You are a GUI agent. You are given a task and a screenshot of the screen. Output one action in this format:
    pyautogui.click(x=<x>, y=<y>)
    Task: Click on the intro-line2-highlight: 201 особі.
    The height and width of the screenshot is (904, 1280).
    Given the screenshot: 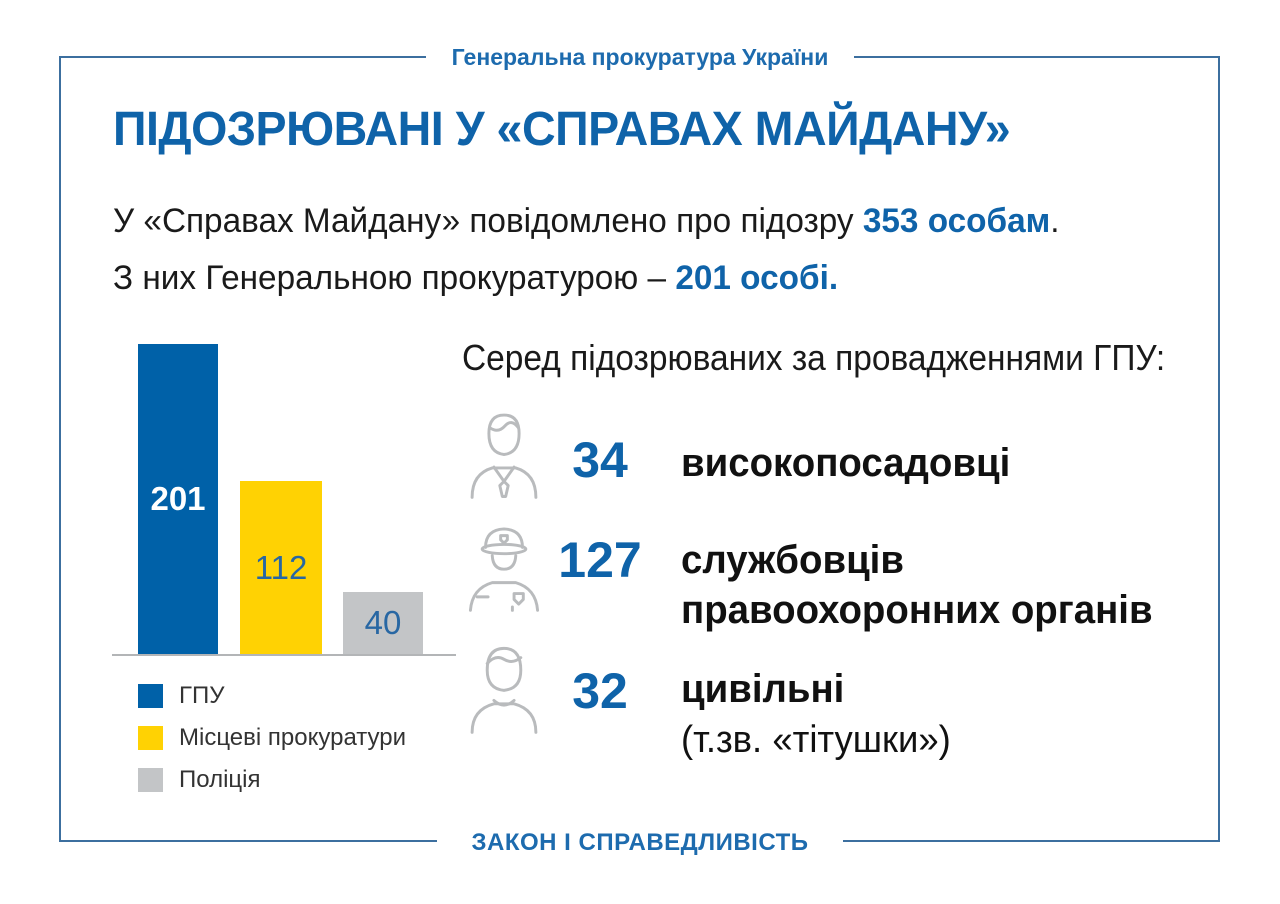 What is the action you would take?
    pyautogui.click(x=757, y=278)
    